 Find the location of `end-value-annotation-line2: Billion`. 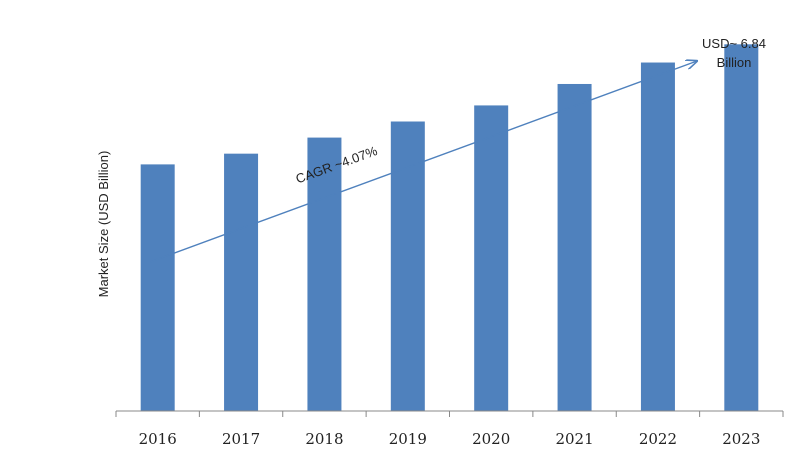

end-value-annotation-line2: Billion is located at coordinates (734, 62).